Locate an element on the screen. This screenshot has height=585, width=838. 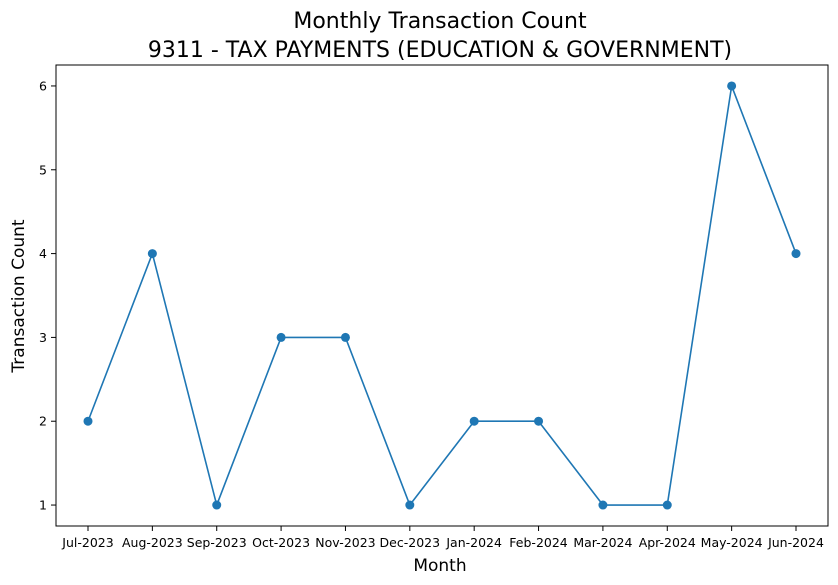
x-tick-label: Sep-2023 is located at coordinates (217, 542).